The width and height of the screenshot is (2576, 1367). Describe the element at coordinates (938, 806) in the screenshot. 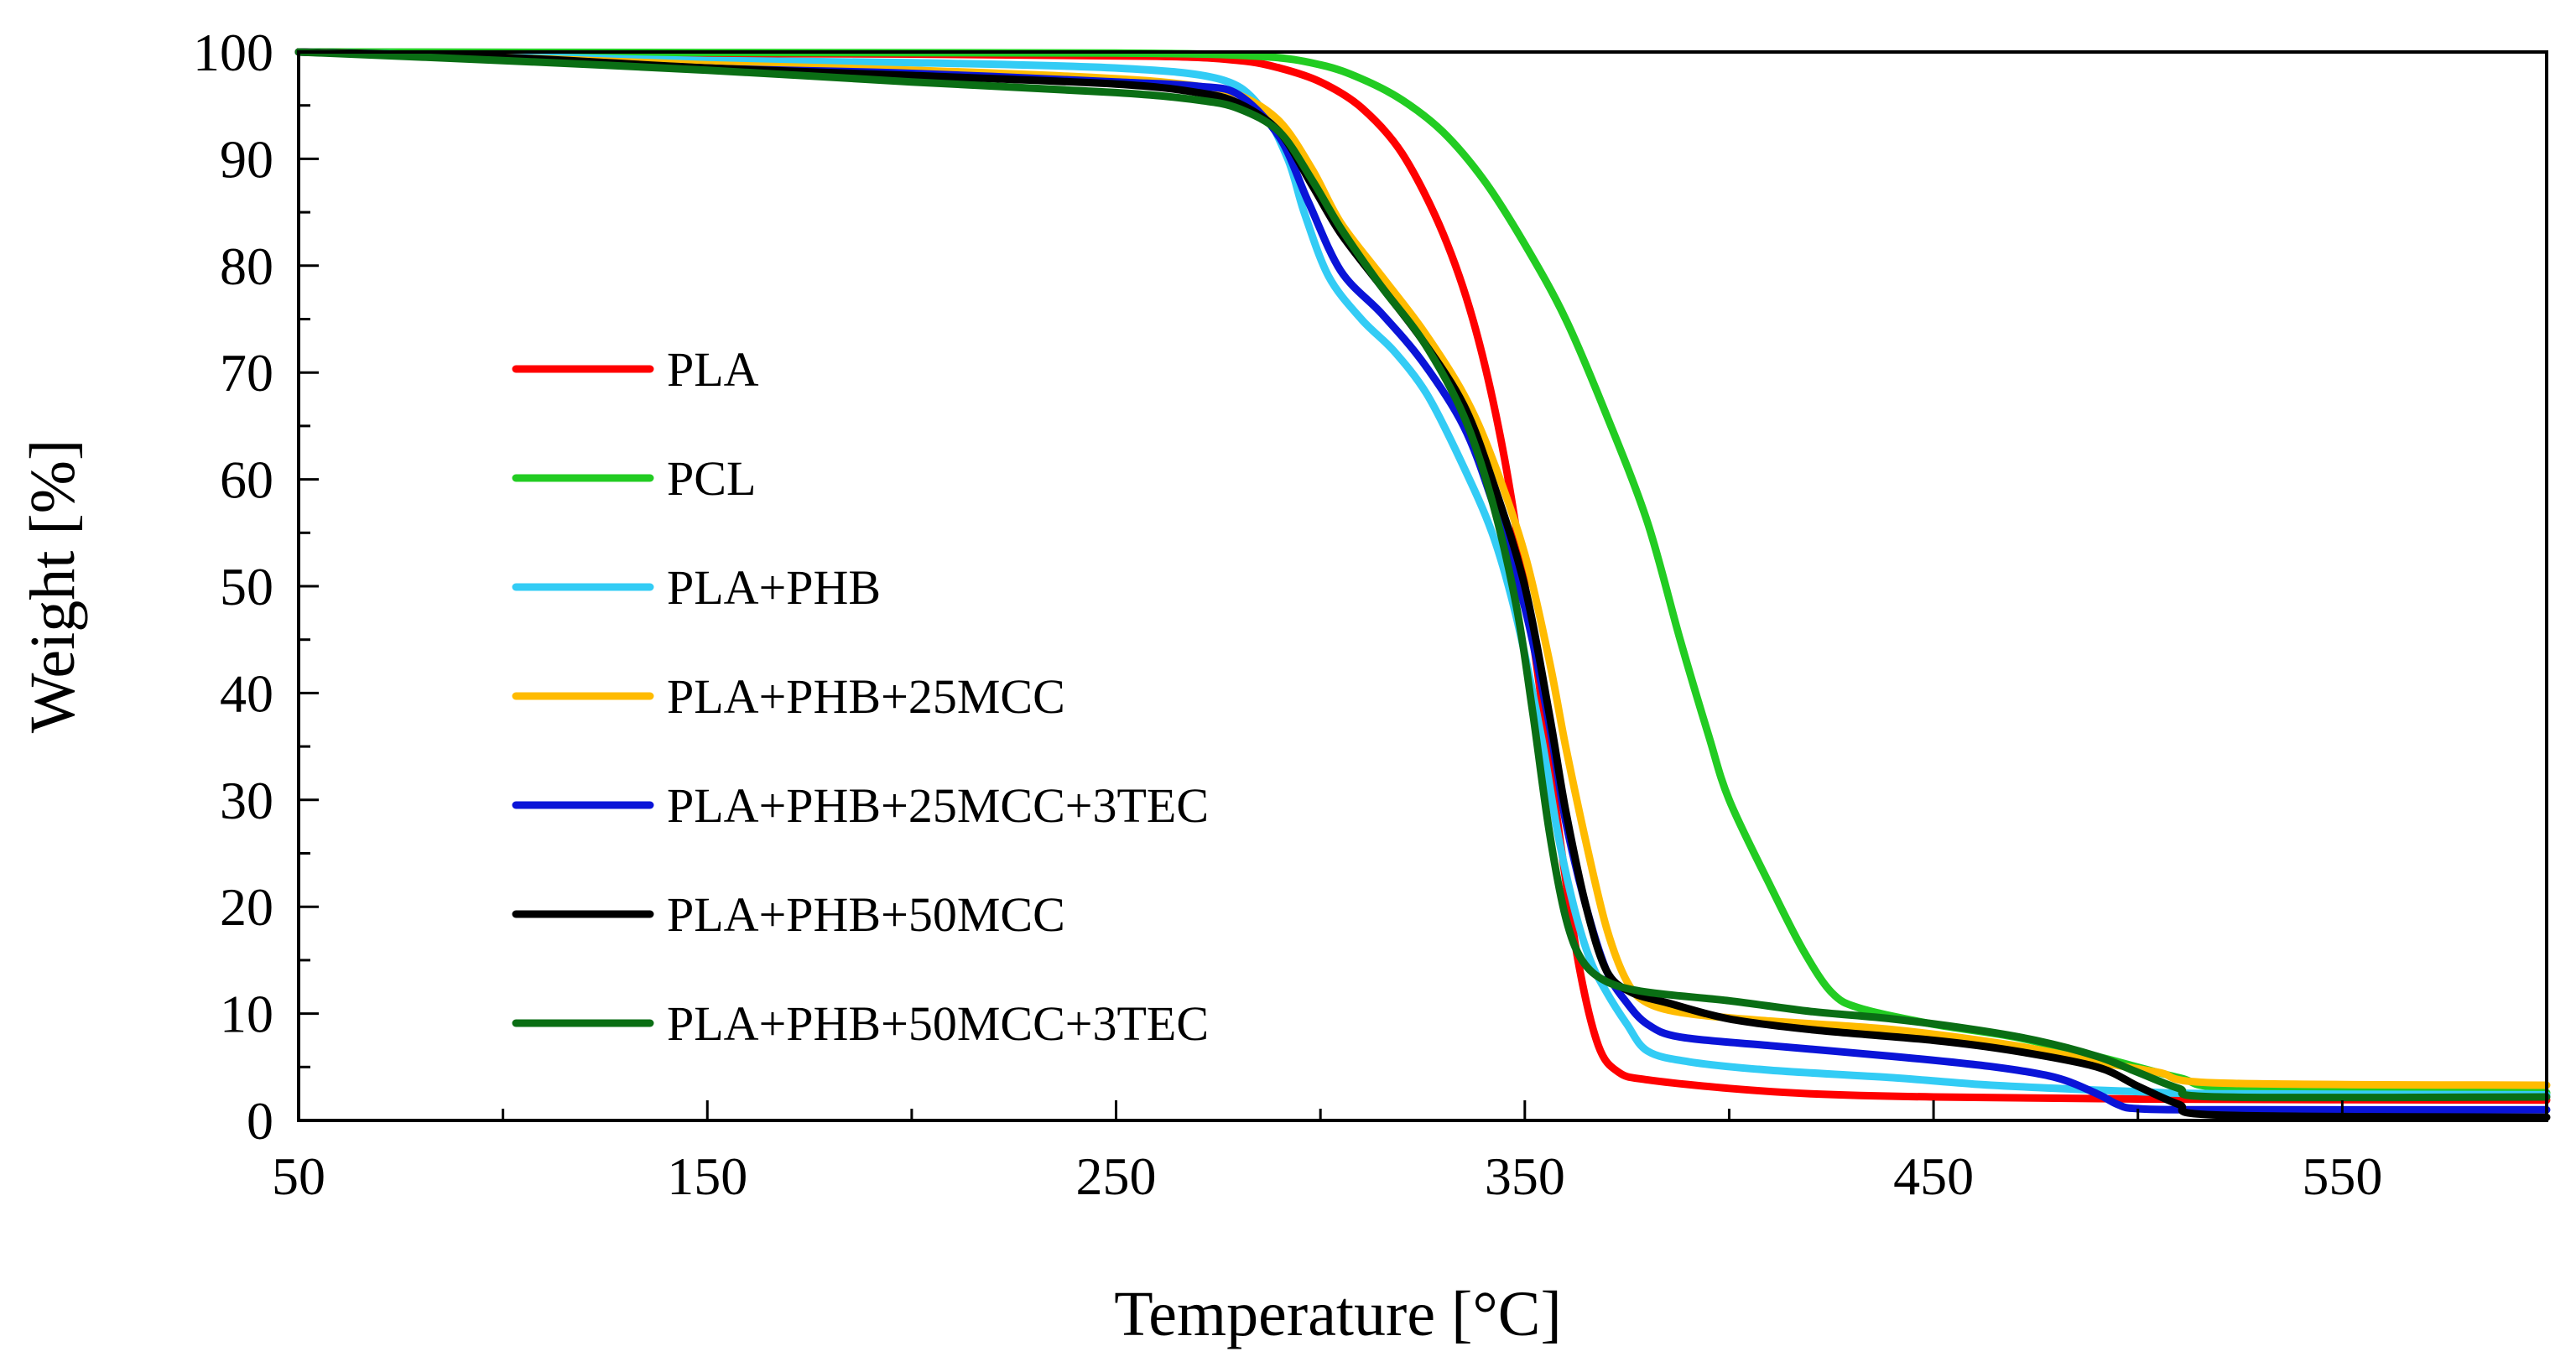

I see `legend-label-5: PLA+PHB+25MCC+3TEC` at that location.